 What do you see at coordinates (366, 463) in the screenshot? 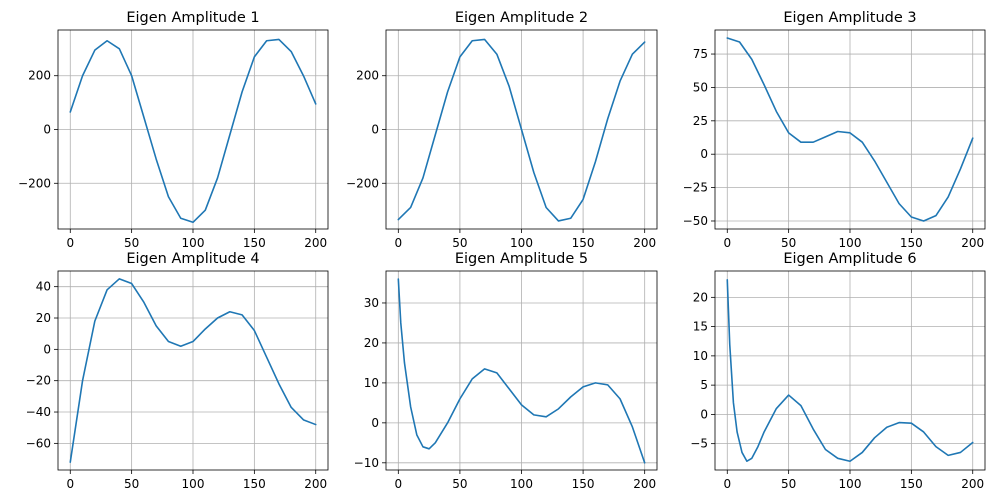
I see `y-tick-label: −10` at bounding box center [366, 463].